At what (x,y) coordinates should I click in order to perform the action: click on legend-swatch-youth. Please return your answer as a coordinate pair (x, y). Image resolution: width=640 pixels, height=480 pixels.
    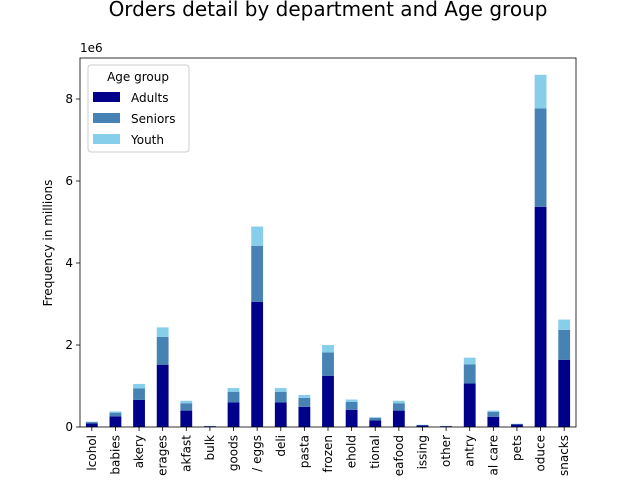
    Looking at the image, I should click on (106, 139).